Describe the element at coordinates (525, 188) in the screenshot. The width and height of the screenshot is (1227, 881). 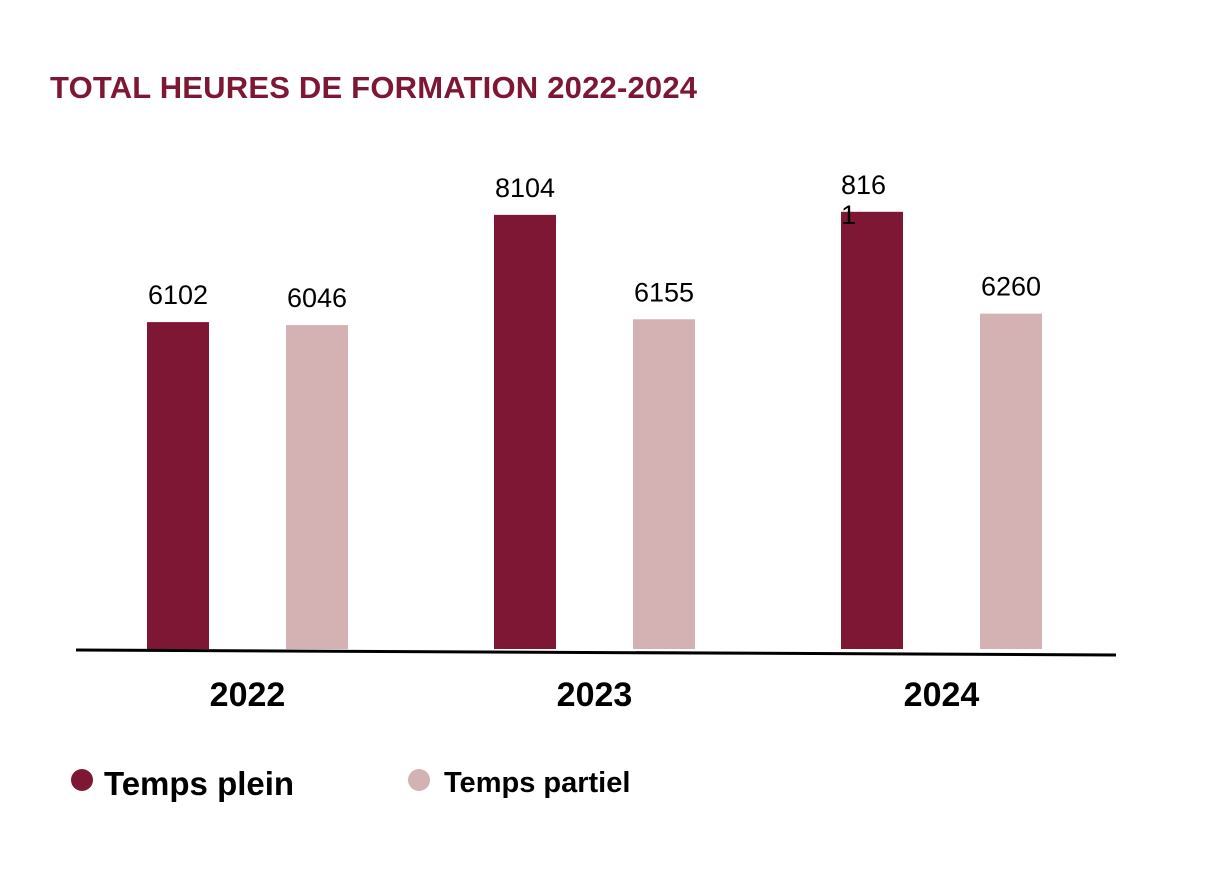
I see `data-label: 8104` at that location.